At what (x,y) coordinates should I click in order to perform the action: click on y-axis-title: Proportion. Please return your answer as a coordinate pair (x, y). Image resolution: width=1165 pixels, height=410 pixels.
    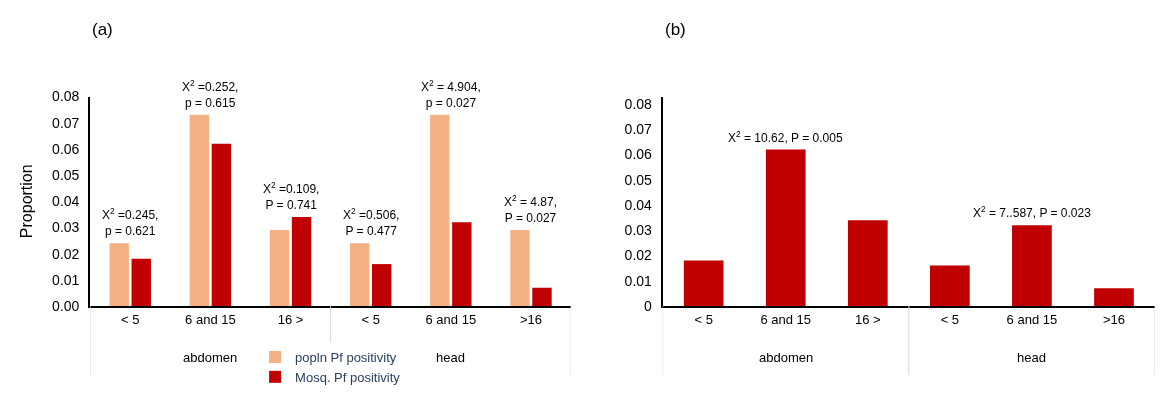
    Looking at the image, I should click on (27, 201).